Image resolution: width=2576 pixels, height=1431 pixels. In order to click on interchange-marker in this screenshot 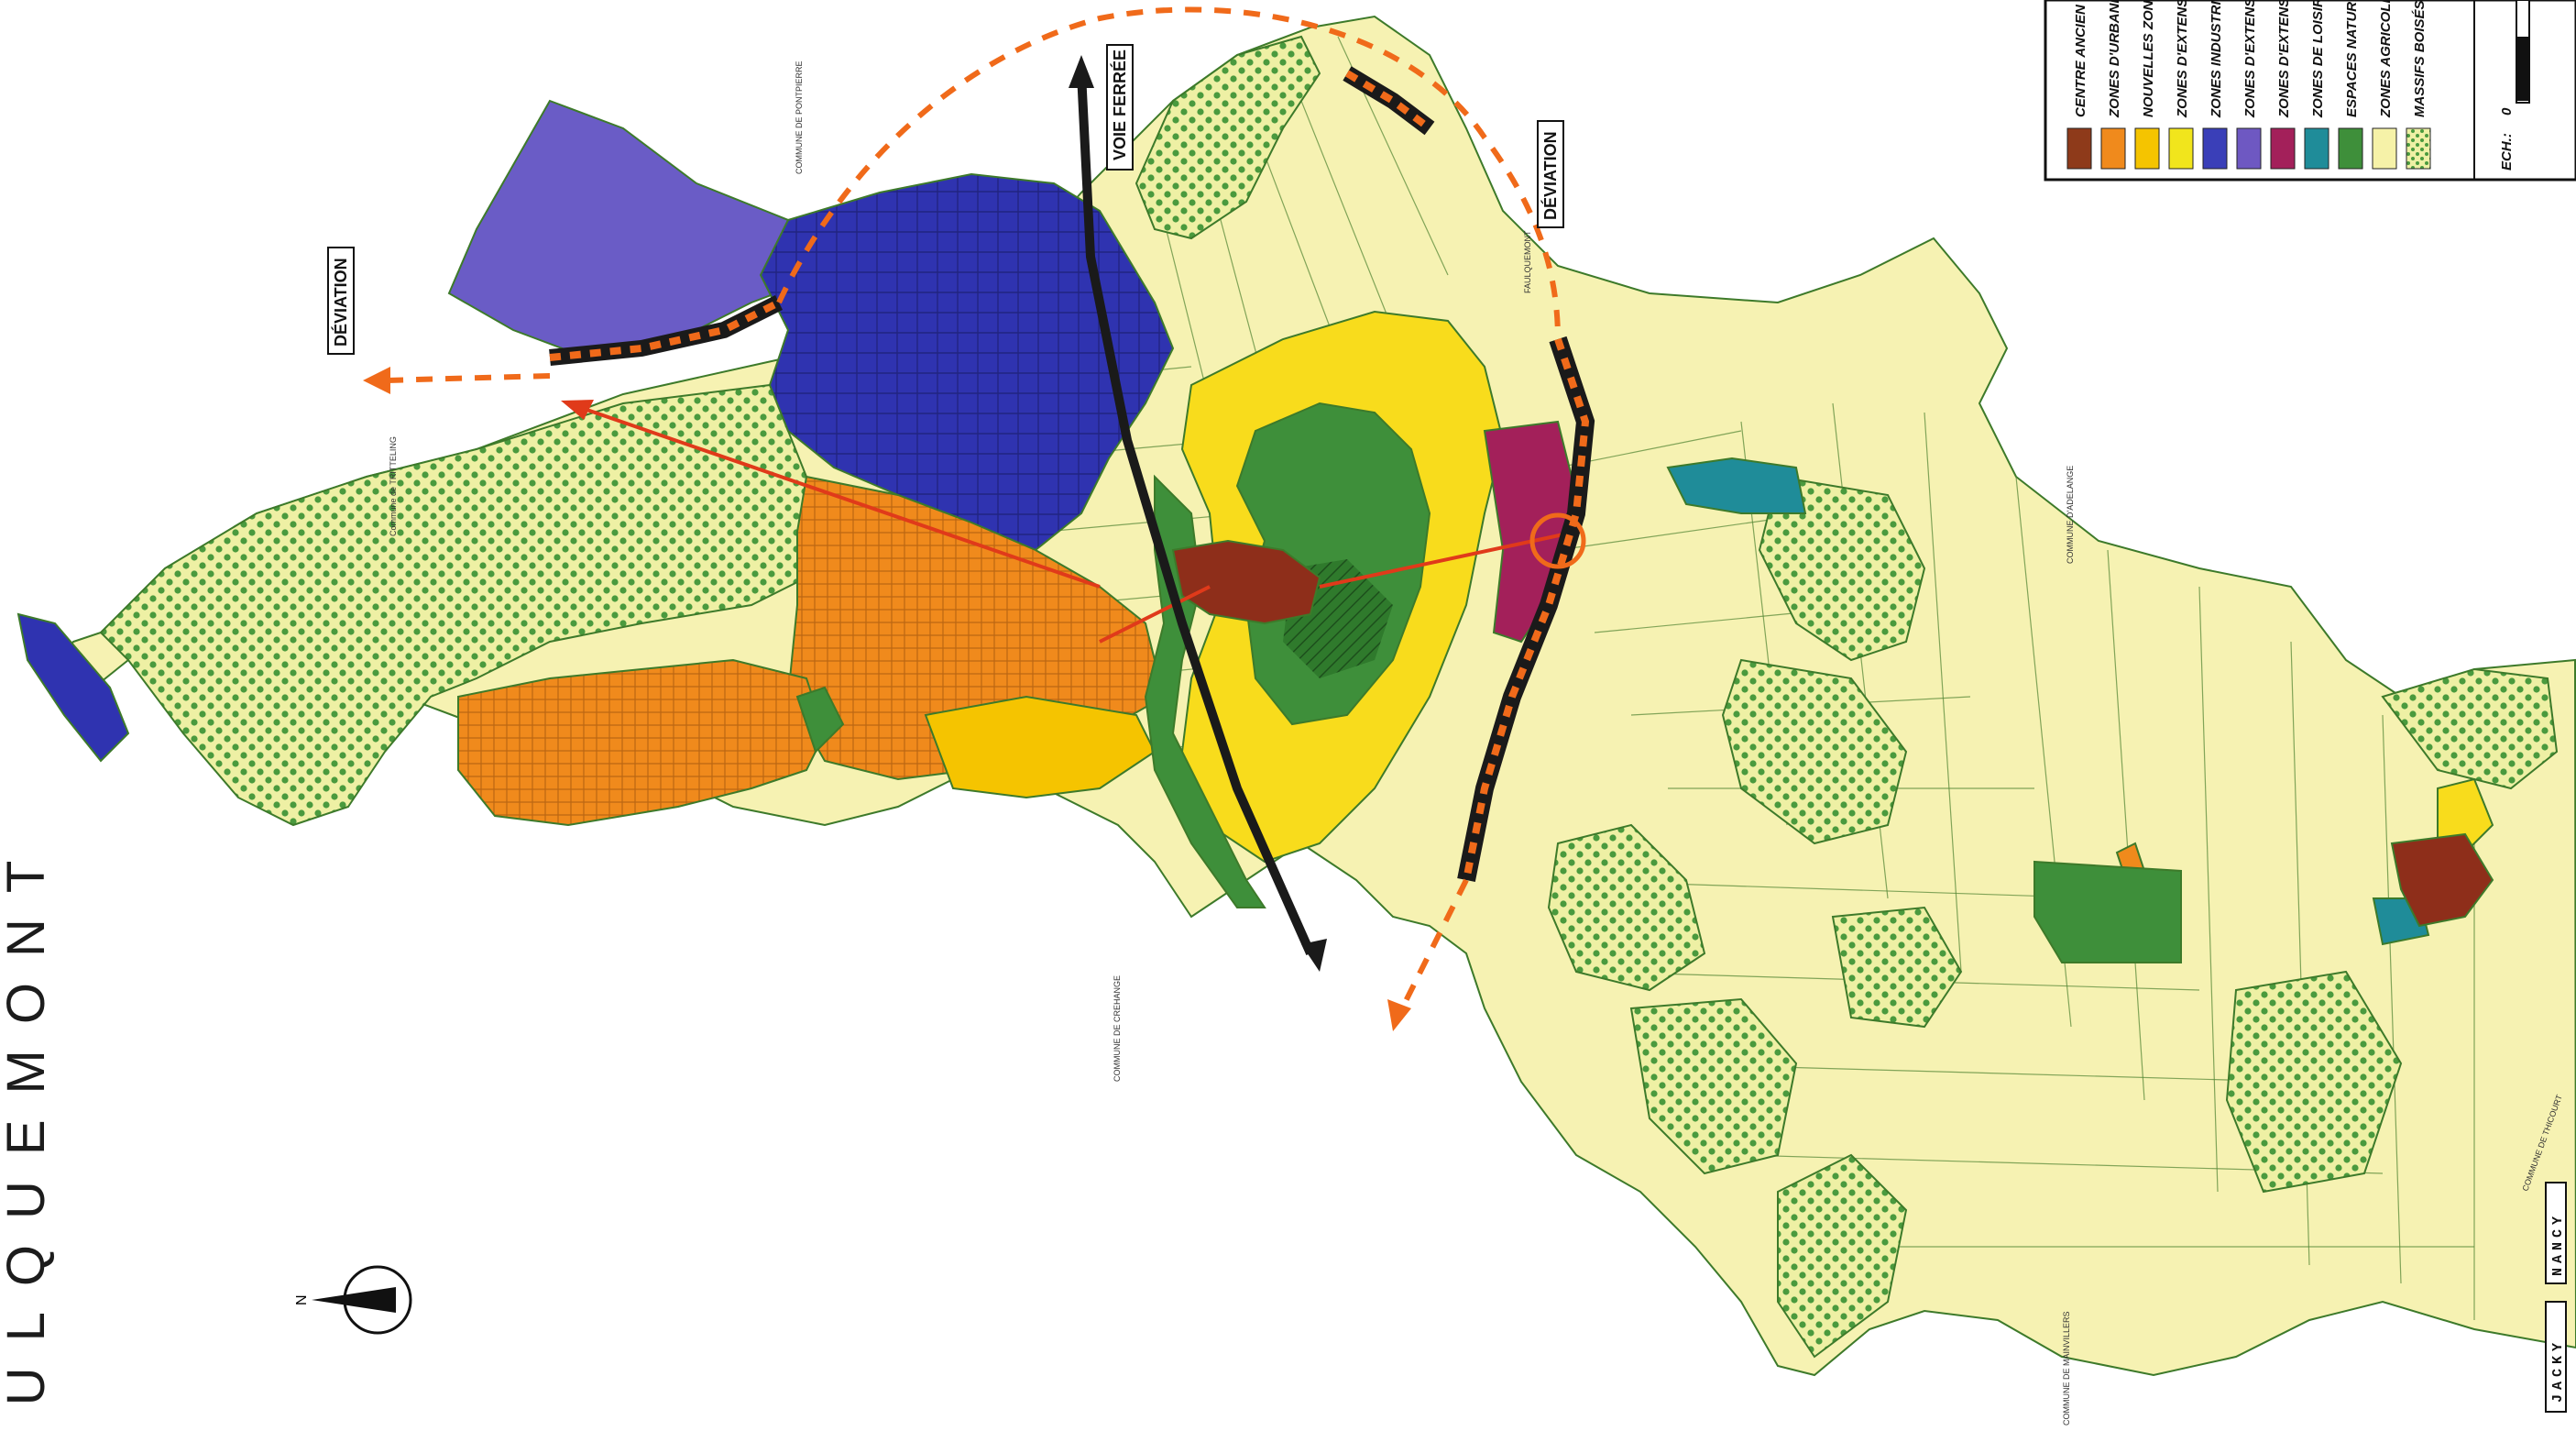, I will do `click(1557, 540)`.